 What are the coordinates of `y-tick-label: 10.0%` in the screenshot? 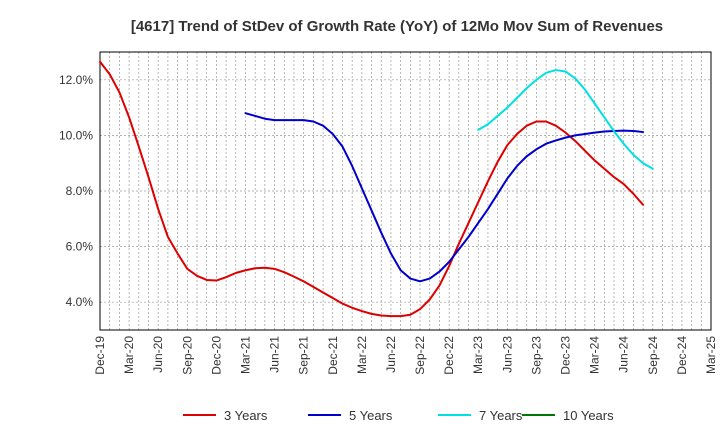 It's located at (76, 135).